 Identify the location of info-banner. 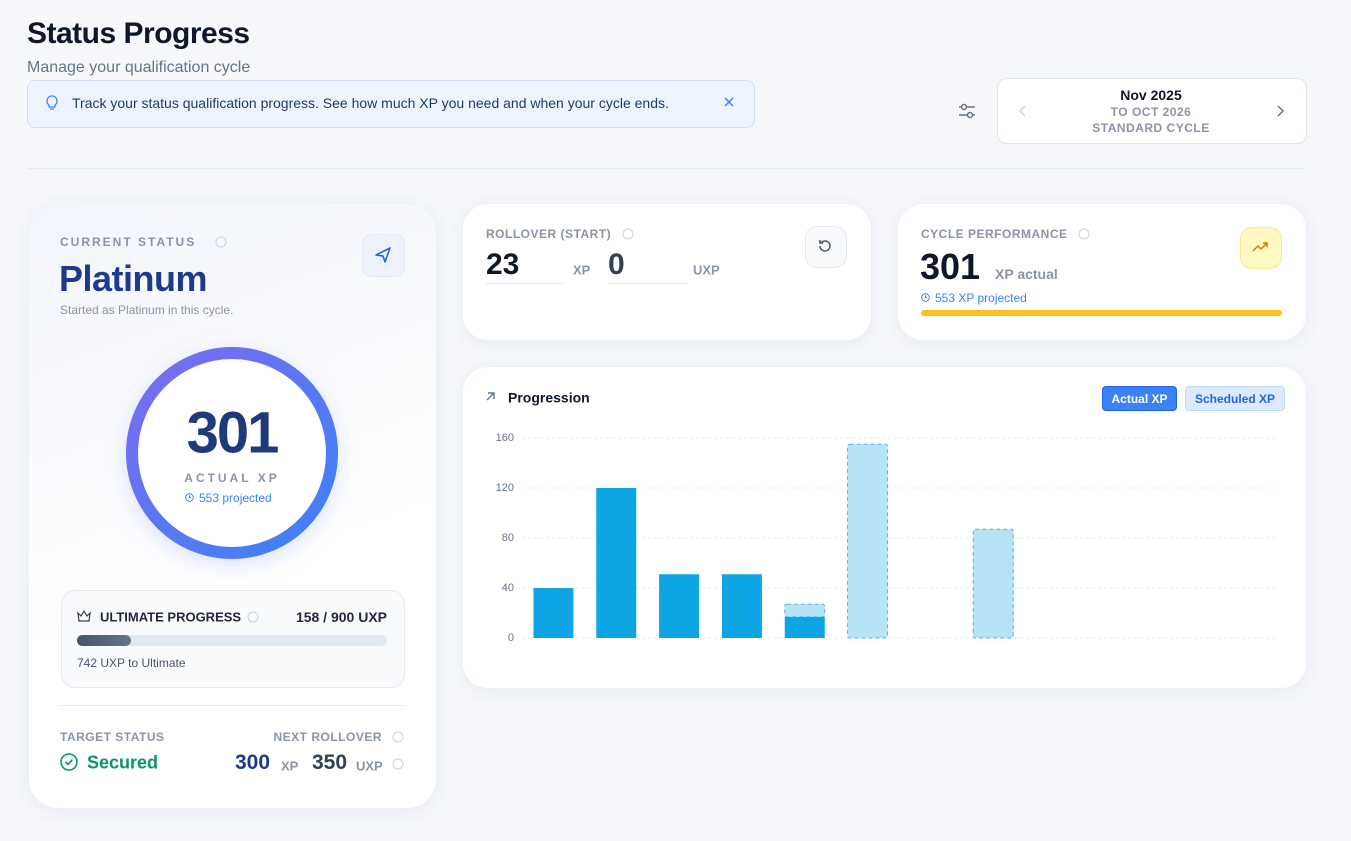
(391, 104).